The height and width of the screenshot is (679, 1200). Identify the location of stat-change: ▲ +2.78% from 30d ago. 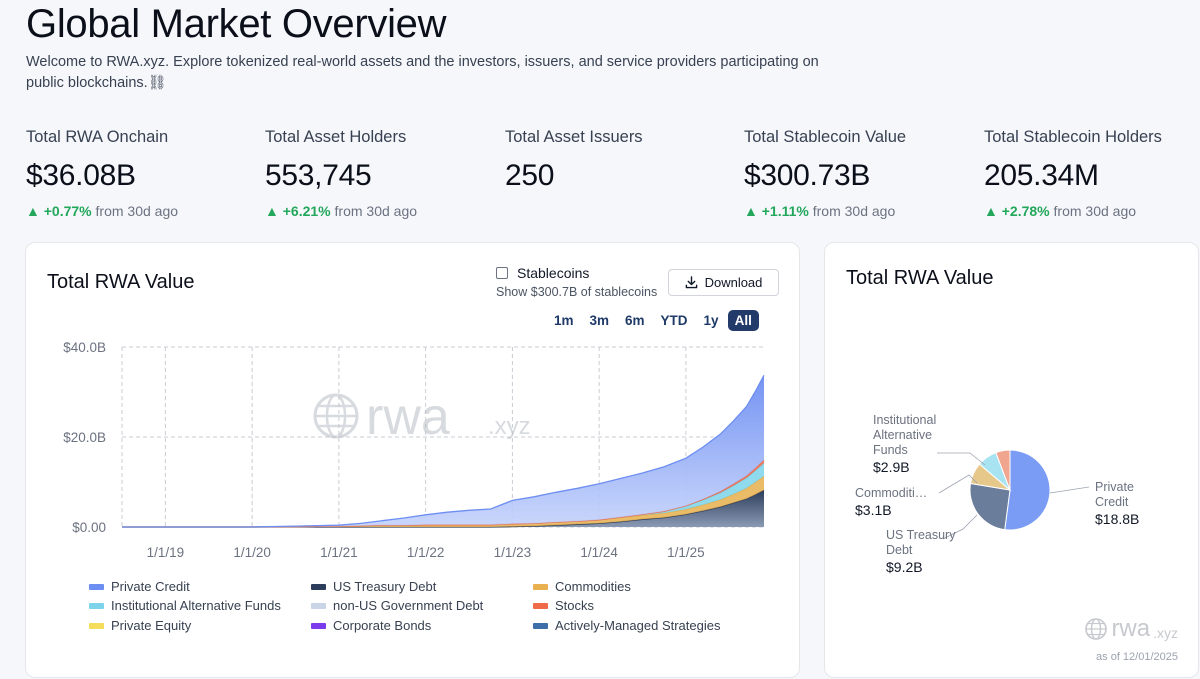
(1092, 211).